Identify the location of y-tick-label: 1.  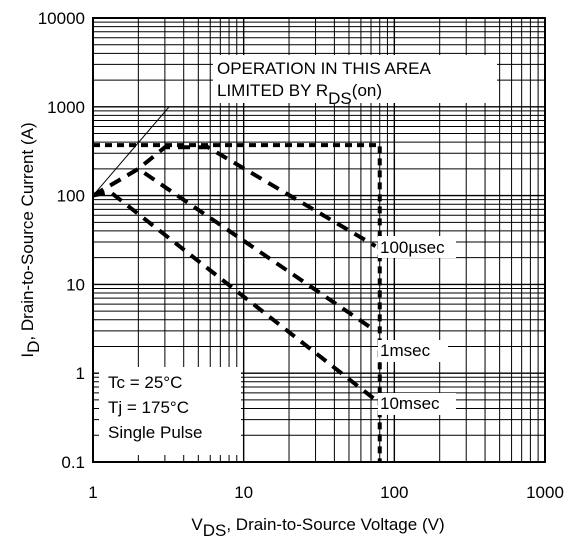
(80, 373).